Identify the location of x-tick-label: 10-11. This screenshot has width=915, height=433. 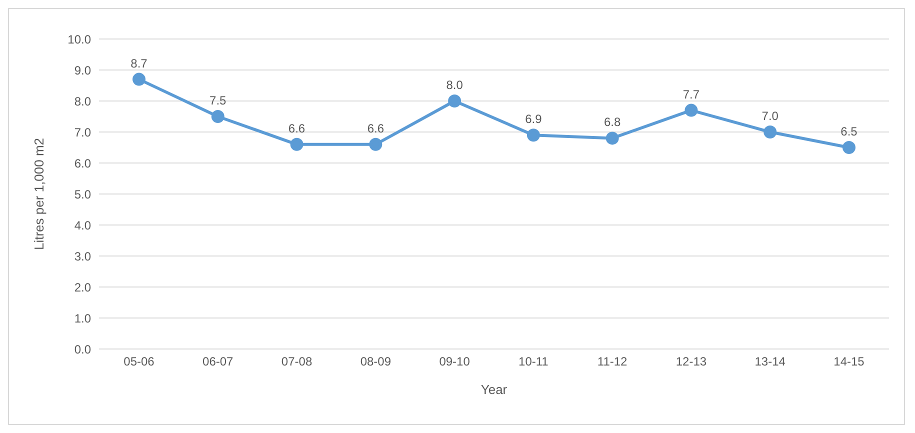
(533, 361).